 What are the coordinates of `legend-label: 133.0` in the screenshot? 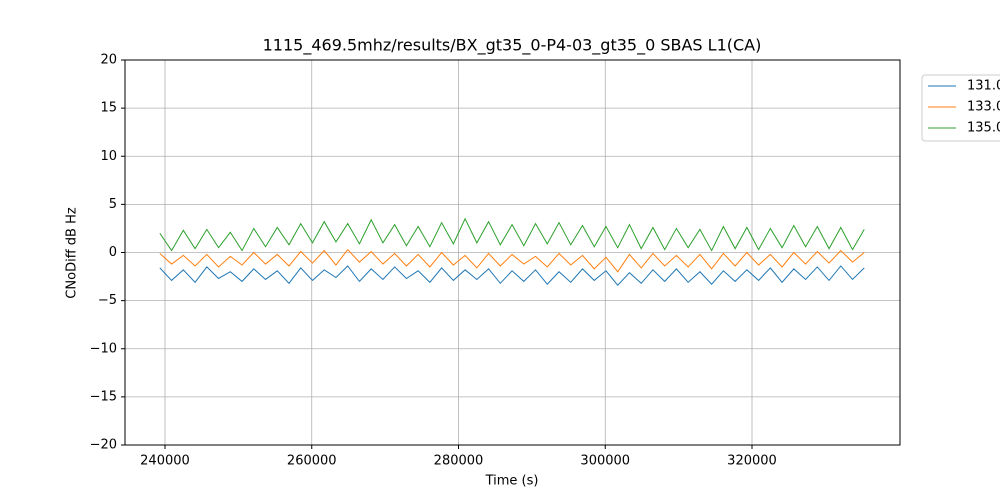 It's located at (983, 107).